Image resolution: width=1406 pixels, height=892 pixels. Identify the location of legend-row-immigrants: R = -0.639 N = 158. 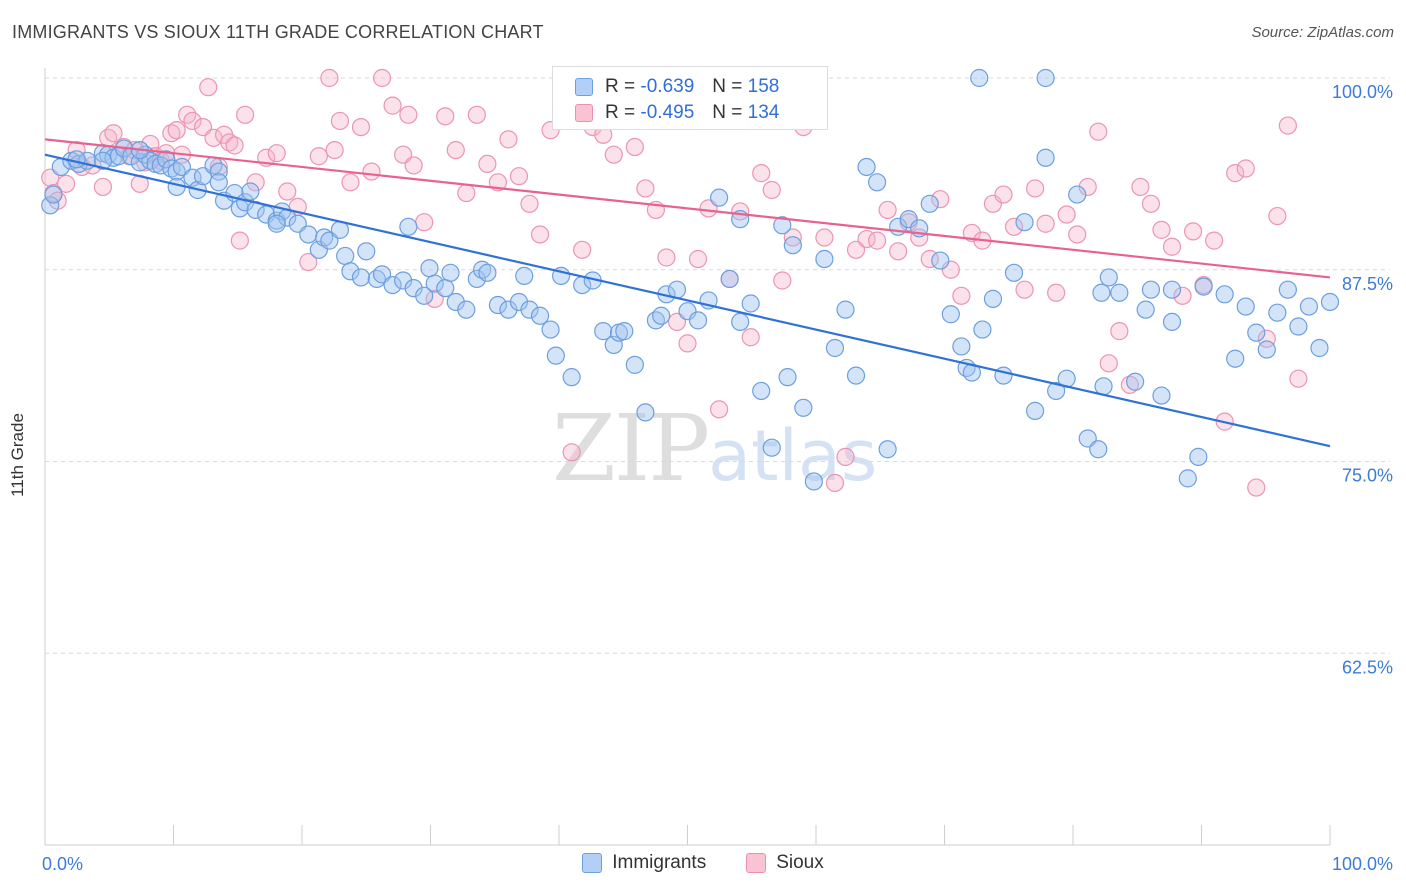
(677, 87).